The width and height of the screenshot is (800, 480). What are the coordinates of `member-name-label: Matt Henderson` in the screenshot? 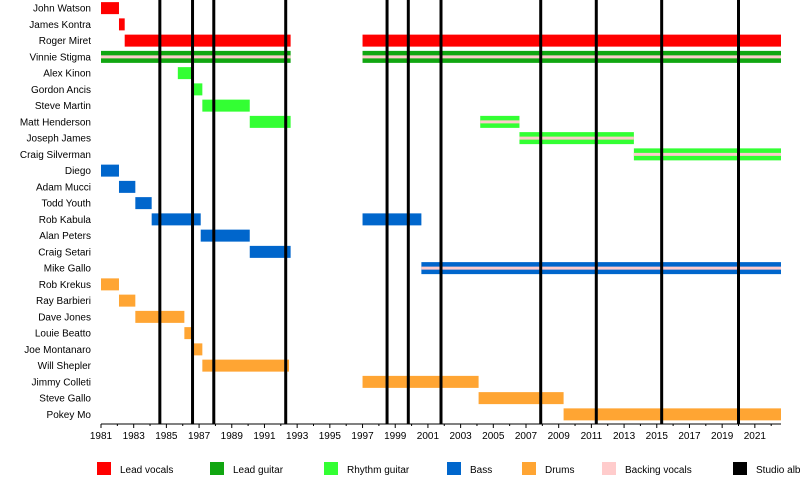 It's located at (55, 122).